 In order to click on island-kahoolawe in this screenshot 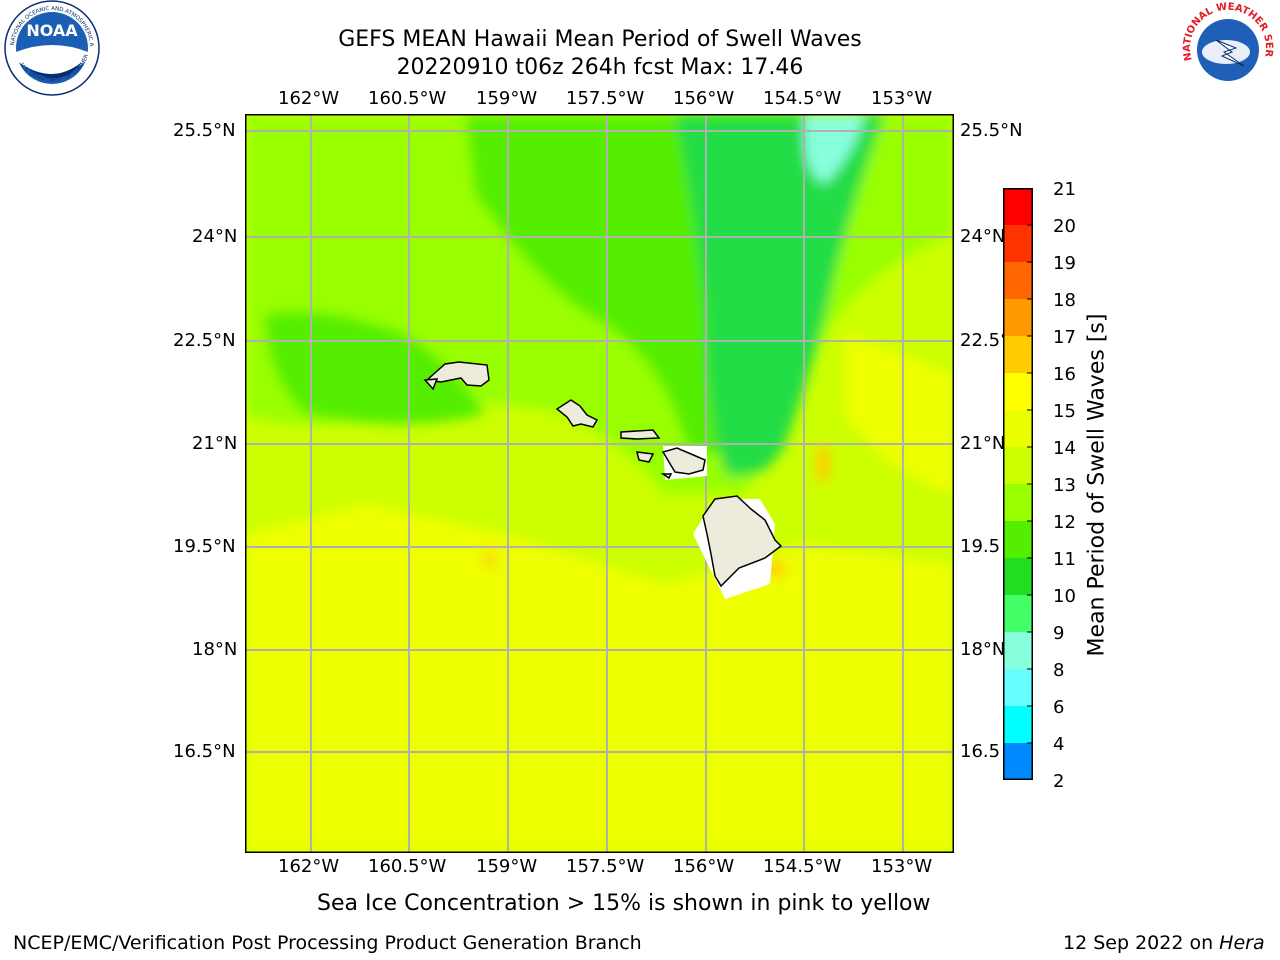, I will do `click(666, 476)`.